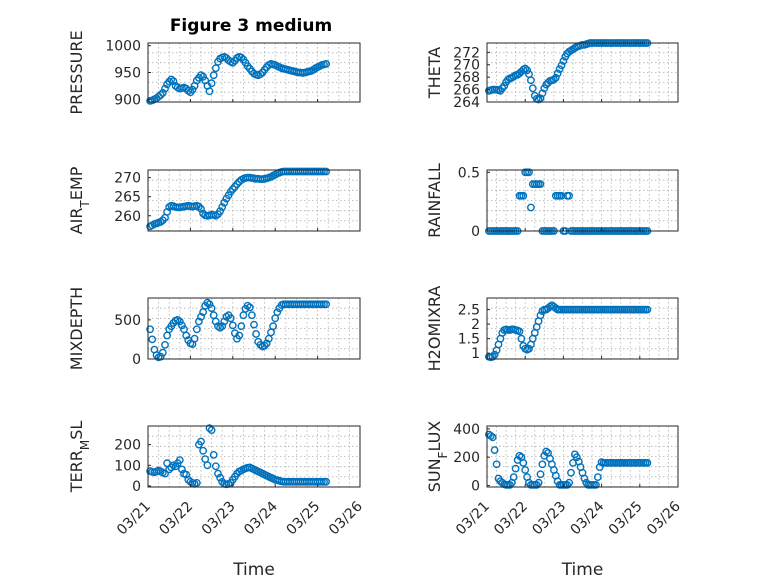  I want to click on y-axis-label: MIXDEPTH, so click(76, 328).